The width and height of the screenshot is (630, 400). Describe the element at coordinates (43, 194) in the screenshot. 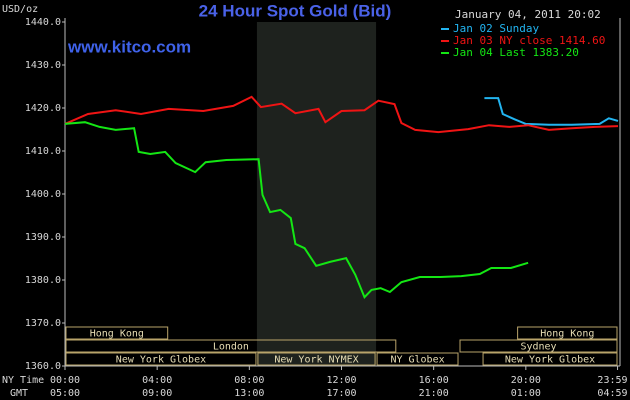

I see `y-tick-label: 1400.0` at that location.